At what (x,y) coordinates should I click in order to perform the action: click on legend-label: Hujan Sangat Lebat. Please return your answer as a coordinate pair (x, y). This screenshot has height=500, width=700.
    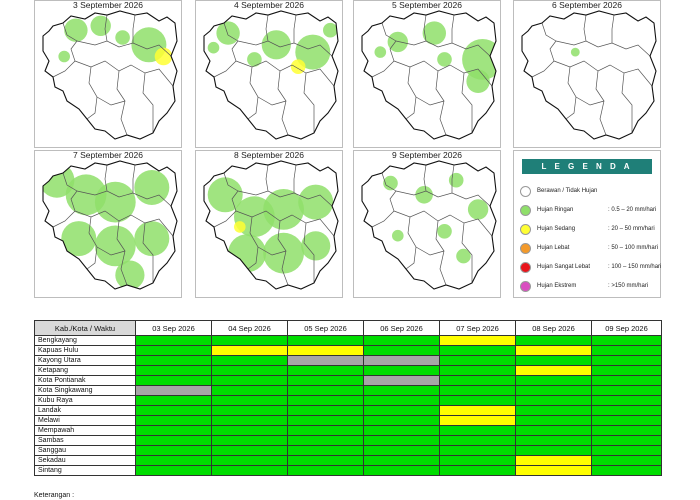
    Looking at the image, I should click on (564, 267).